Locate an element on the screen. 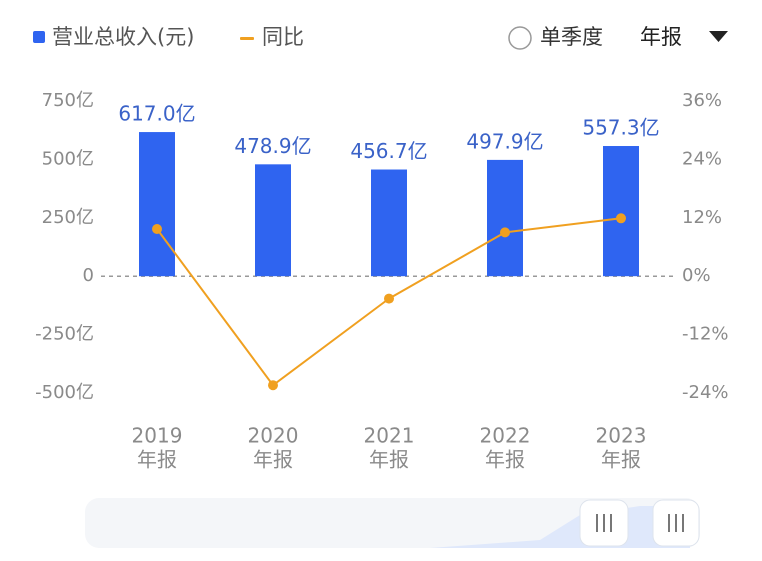 Image resolution: width=762 pixels, height=561 pixels. radio-label: 单季度 is located at coordinates (571, 37).